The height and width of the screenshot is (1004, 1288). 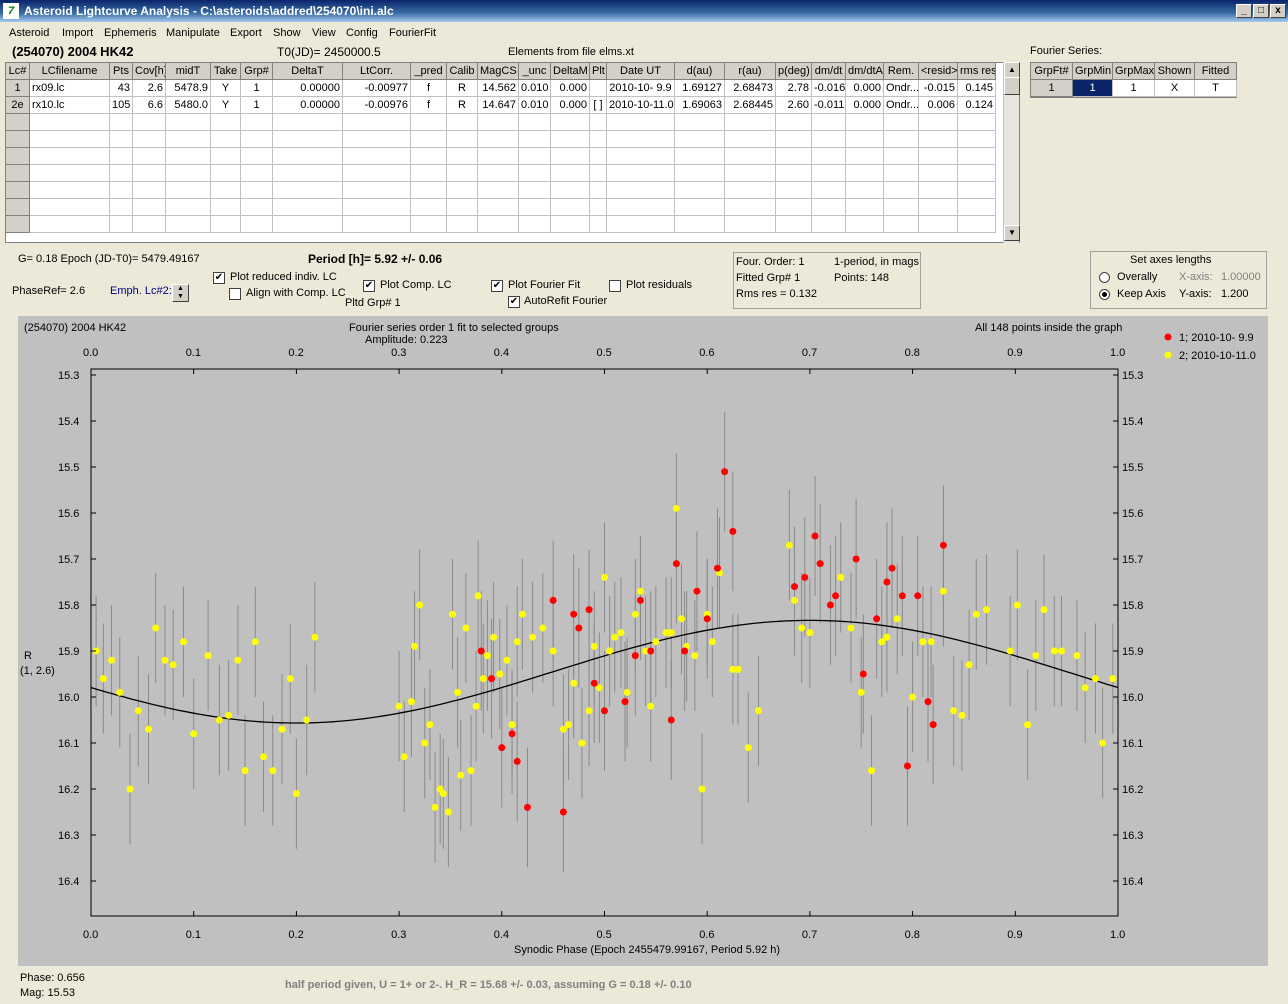 What do you see at coordinates (938, 105) in the screenshot?
I see `table-cell: 0.006` at bounding box center [938, 105].